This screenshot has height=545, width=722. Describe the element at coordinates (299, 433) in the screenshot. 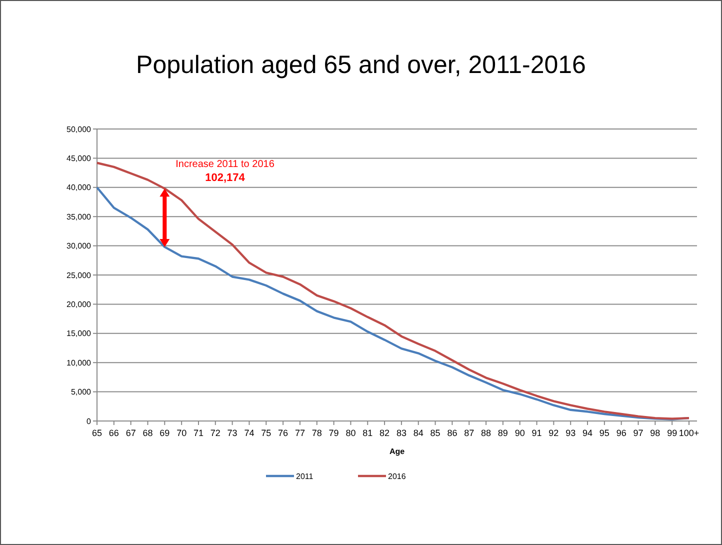

I see `x-tick-label: 77` at that location.